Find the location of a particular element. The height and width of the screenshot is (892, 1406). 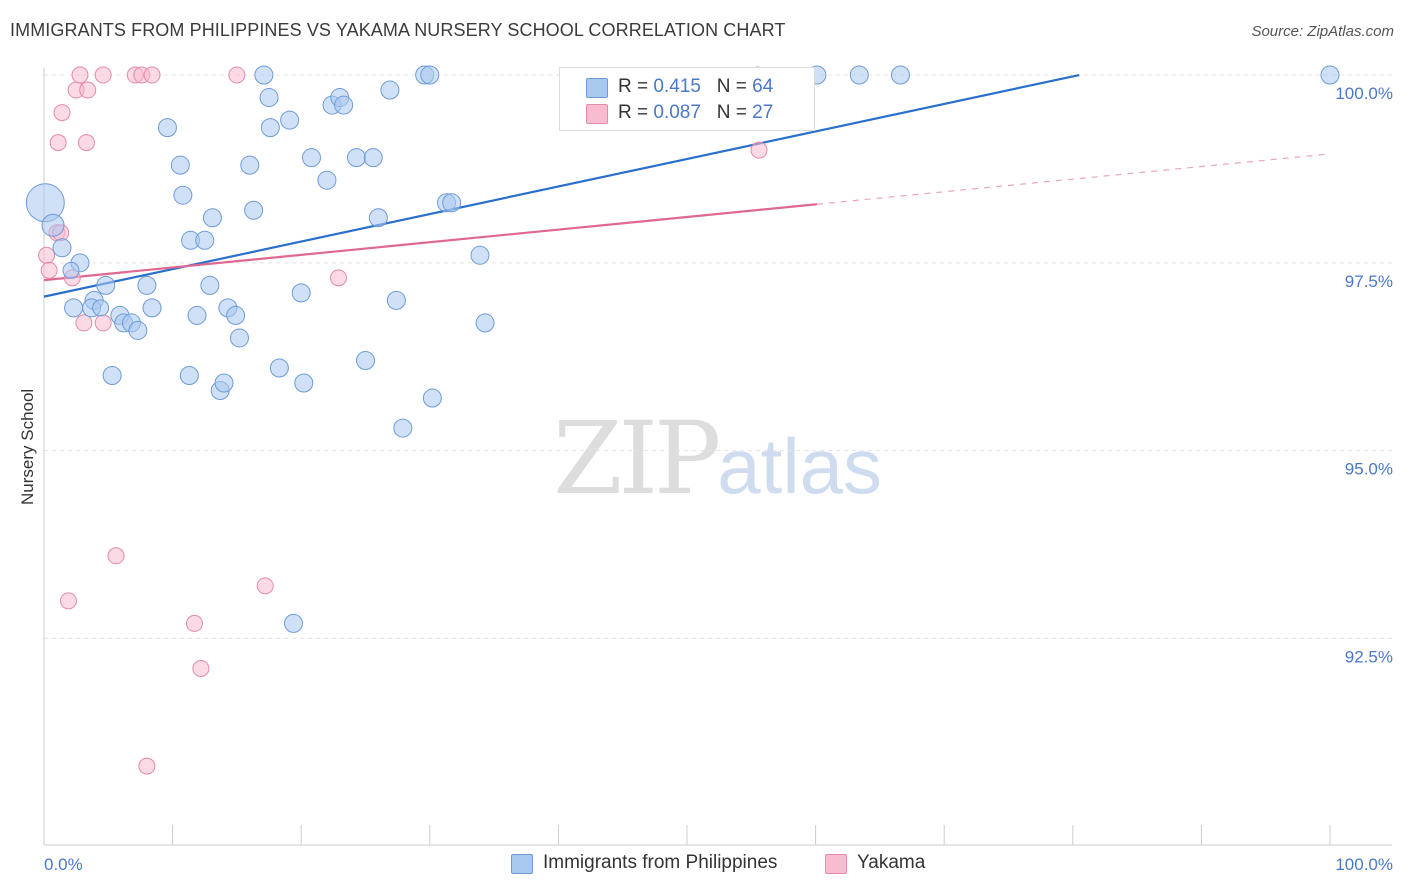

x-tick-labels: 0.0% 100.0% is located at coordinates (718, 864).